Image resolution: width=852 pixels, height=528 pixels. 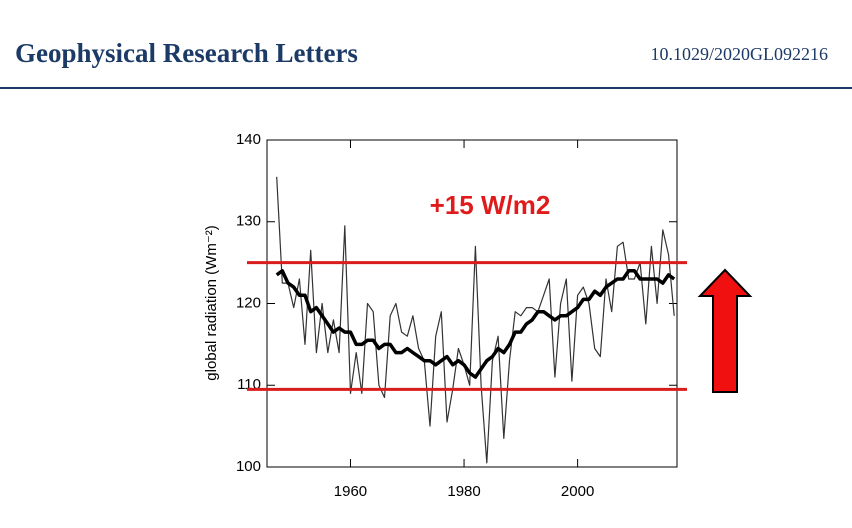 What do you see at coordinates (248, 466) in the screenshot?
I see `y-tick-label: 100` at bounding box center [248, 466].